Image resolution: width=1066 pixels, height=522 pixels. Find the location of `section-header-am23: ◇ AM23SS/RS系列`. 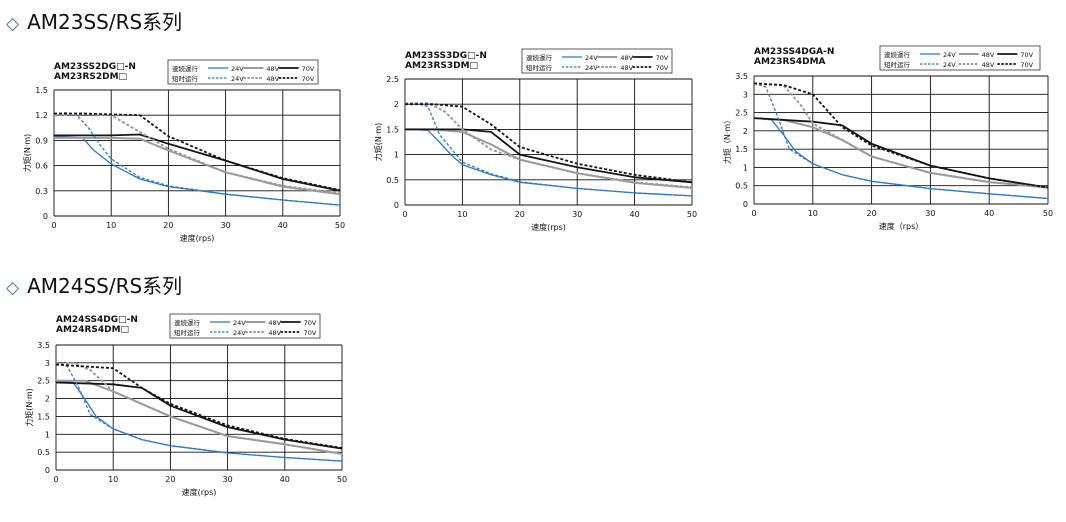

section-header-am23: ◇ AM23SS/RS系列 is located at coordinates (94, 20).